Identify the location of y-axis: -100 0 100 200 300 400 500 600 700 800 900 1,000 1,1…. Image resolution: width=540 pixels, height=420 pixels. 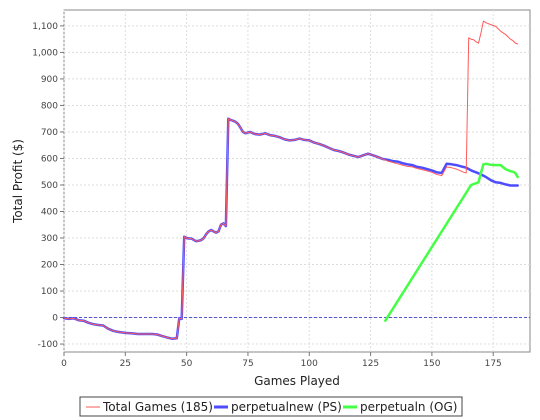
(48, 186).